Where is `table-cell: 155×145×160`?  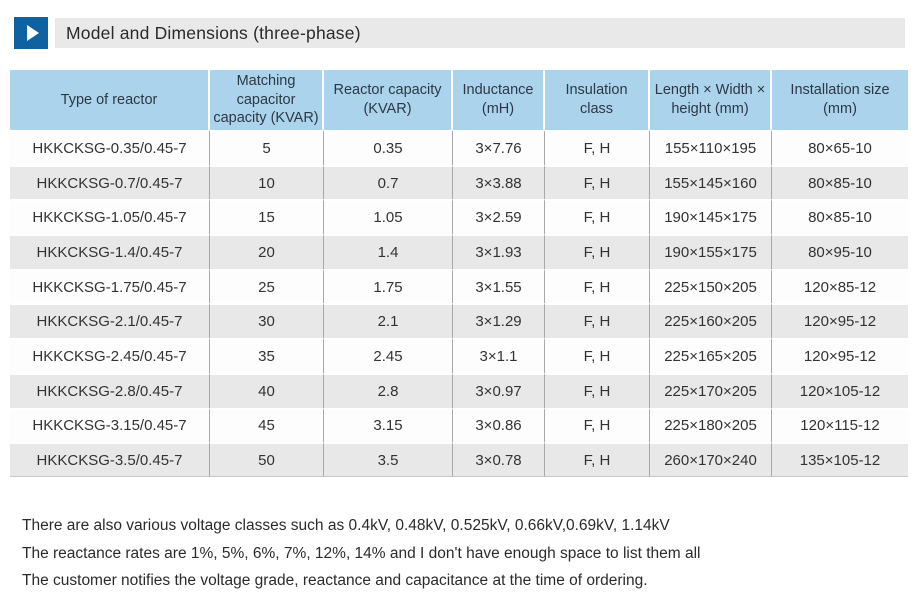
table-cell: 155×145×160 is located at coordinates (711, 182).